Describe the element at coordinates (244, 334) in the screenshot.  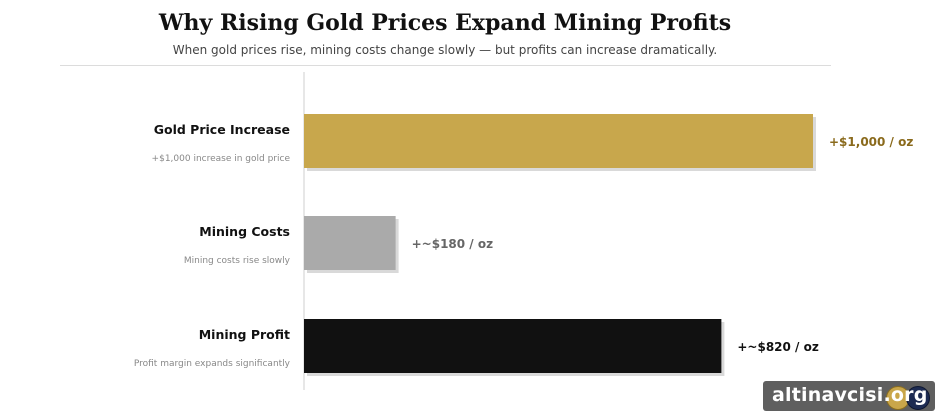
I see `category-label: Mining Profit` at that location.